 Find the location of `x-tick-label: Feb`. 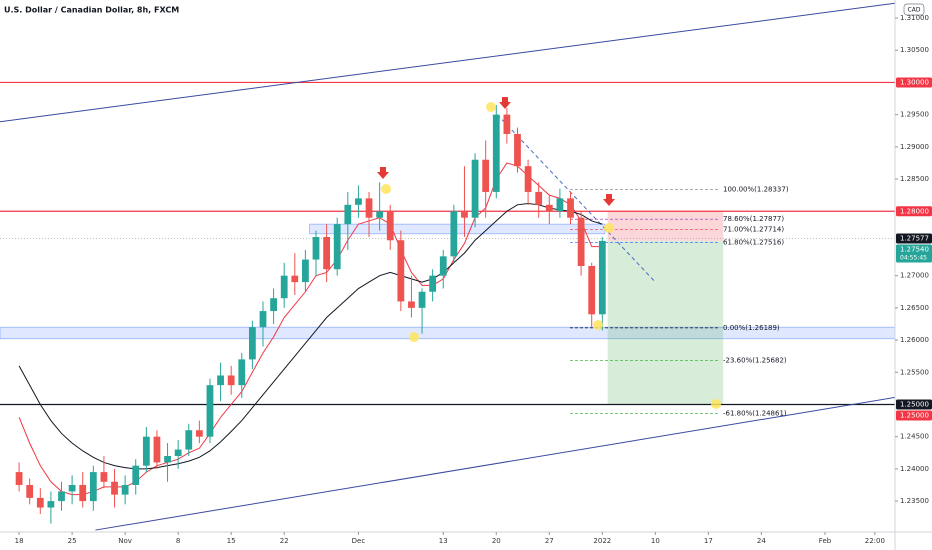

x-tick-label: Feb is located at coordinates (825, 541).